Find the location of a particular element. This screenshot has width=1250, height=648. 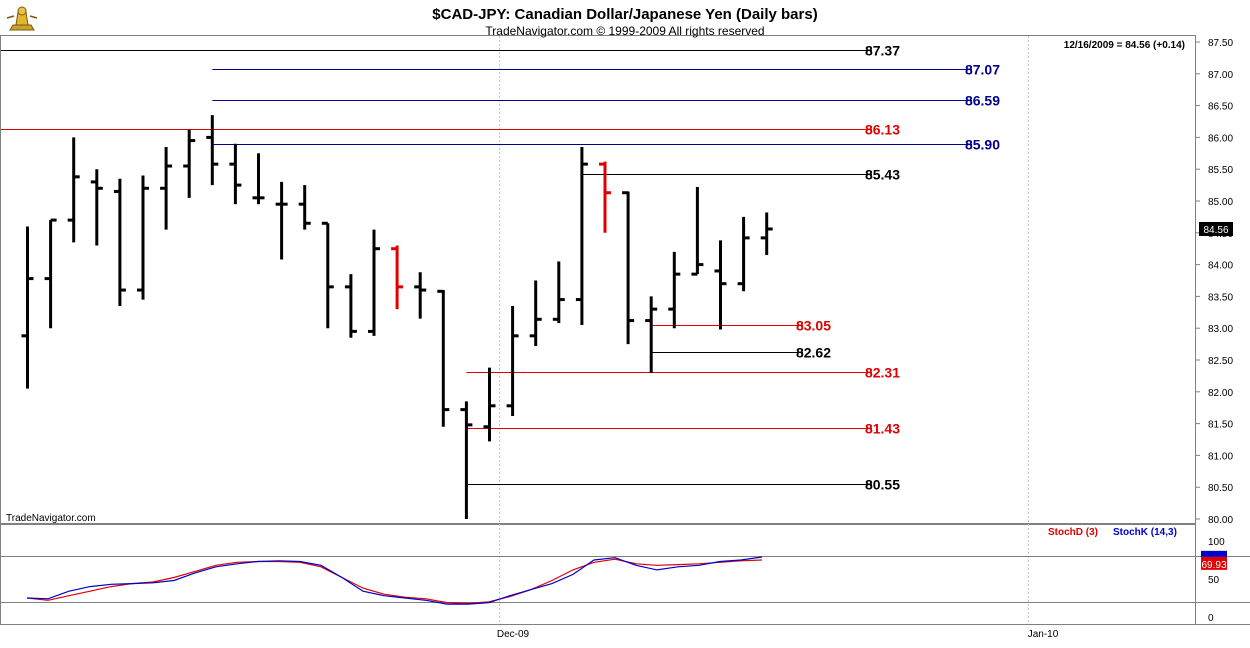

legend-stochd: StochD (3) is located at coordinates (1073, 532).